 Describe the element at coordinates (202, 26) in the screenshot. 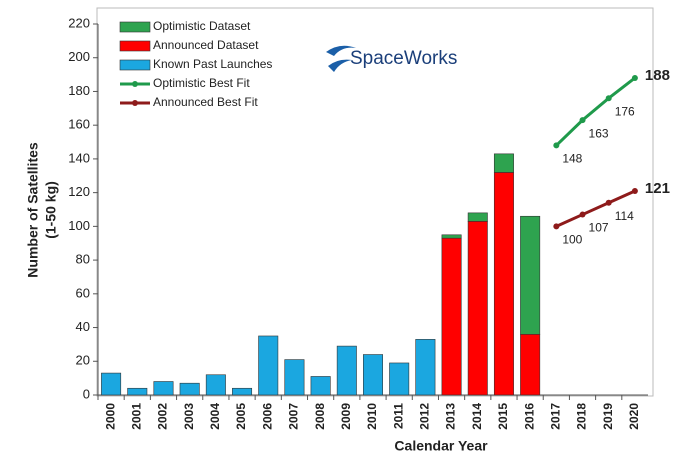

I see `legend-label: Optimistic Dataset` at that location.